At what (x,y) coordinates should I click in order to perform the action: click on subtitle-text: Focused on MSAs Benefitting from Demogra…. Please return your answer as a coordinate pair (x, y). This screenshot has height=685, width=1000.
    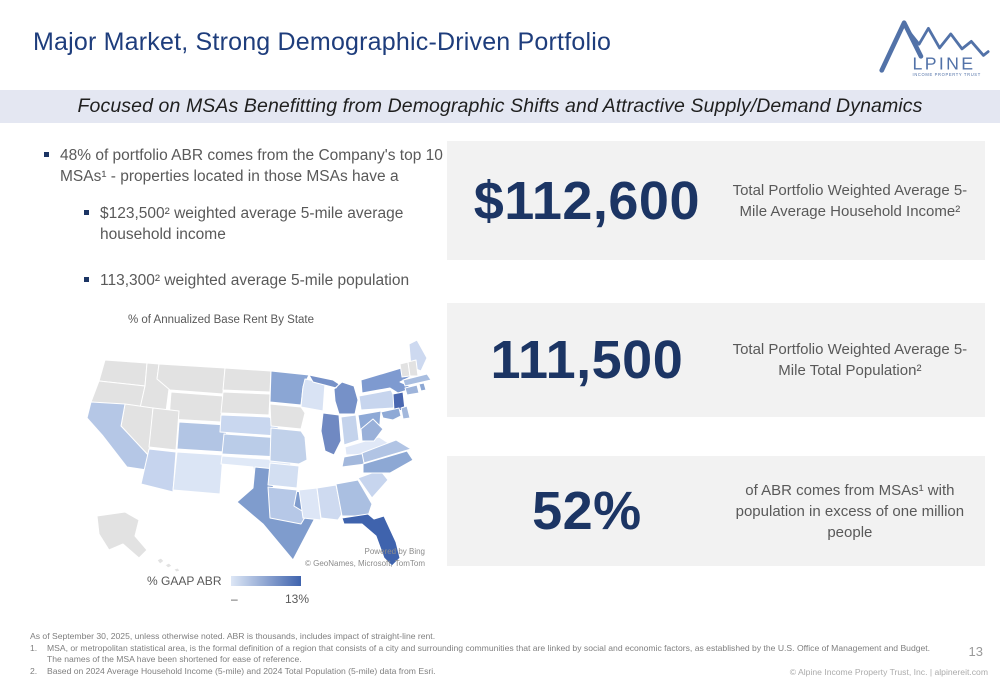
    Looking at the image, I should click on (500, 106).